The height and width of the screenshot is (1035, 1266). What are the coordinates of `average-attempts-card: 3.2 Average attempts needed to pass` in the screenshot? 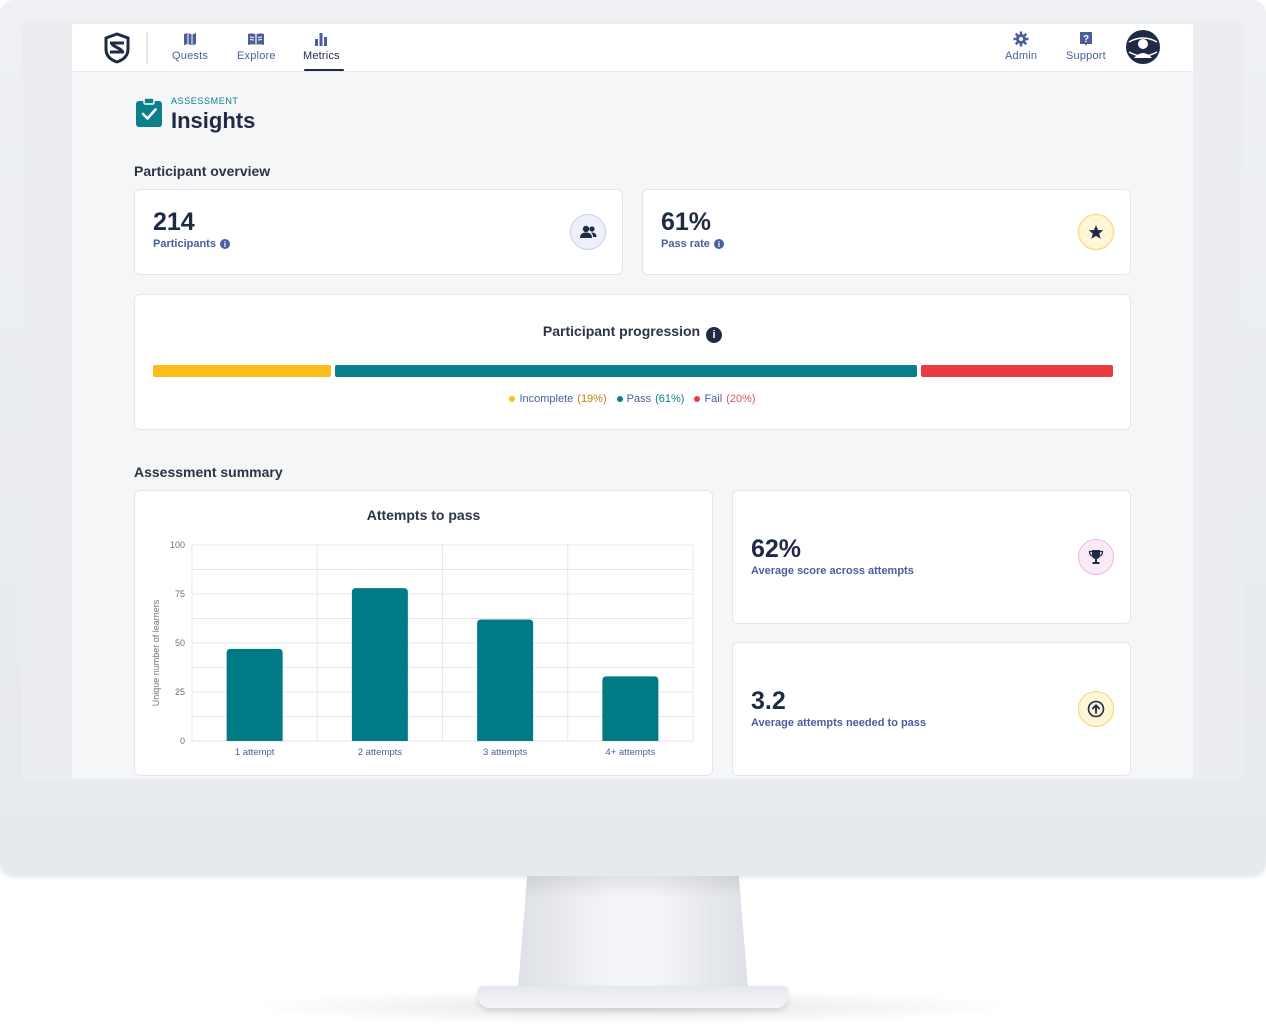 It's located at (931, 709).